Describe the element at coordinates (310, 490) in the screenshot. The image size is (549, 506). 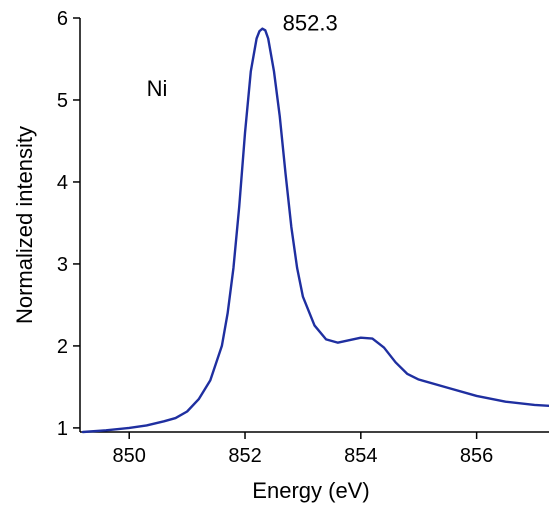
I see `x-axis-title: Energy (eV)` at that location.